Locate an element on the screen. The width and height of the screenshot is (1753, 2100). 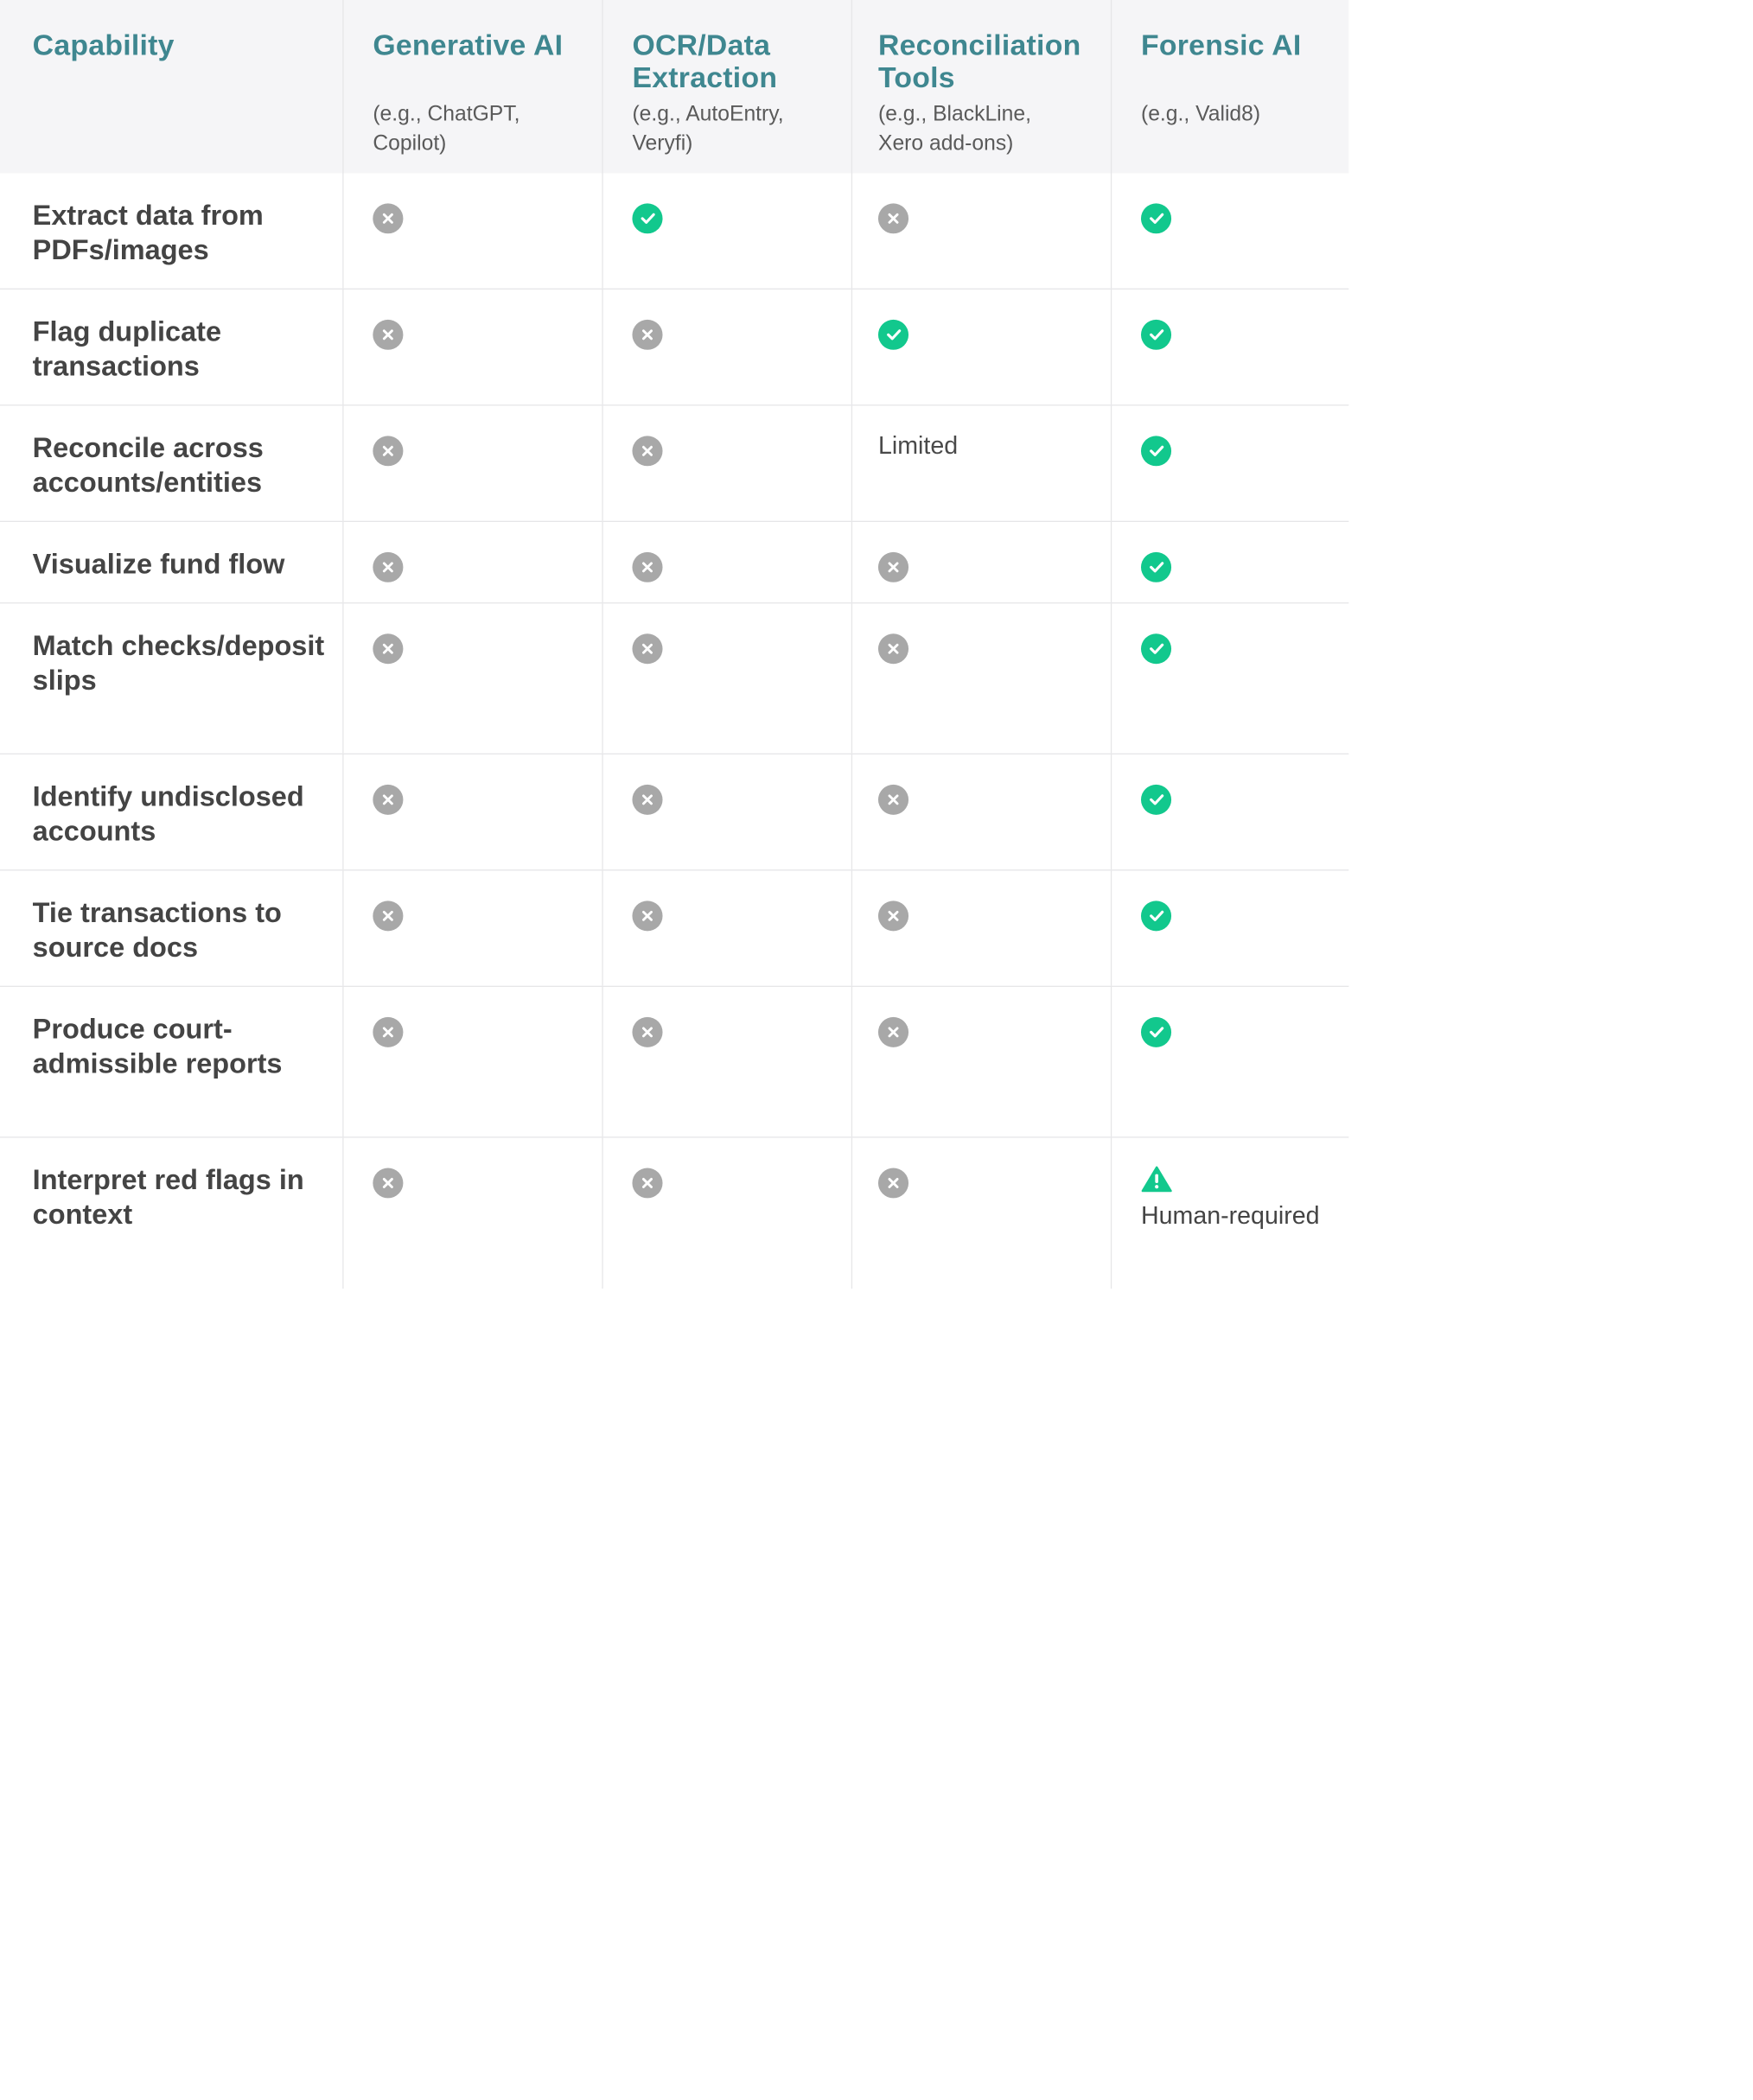
capability-cell: Interpret red flags in context is located at coordinates (171, 1213).